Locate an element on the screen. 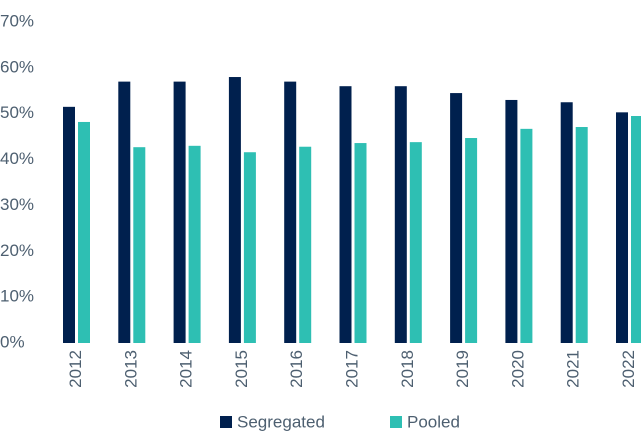 Image resolution: width=641 pixels, height=432 pixels. x-tick-label: 2018 is located at coordinates (407, 369).